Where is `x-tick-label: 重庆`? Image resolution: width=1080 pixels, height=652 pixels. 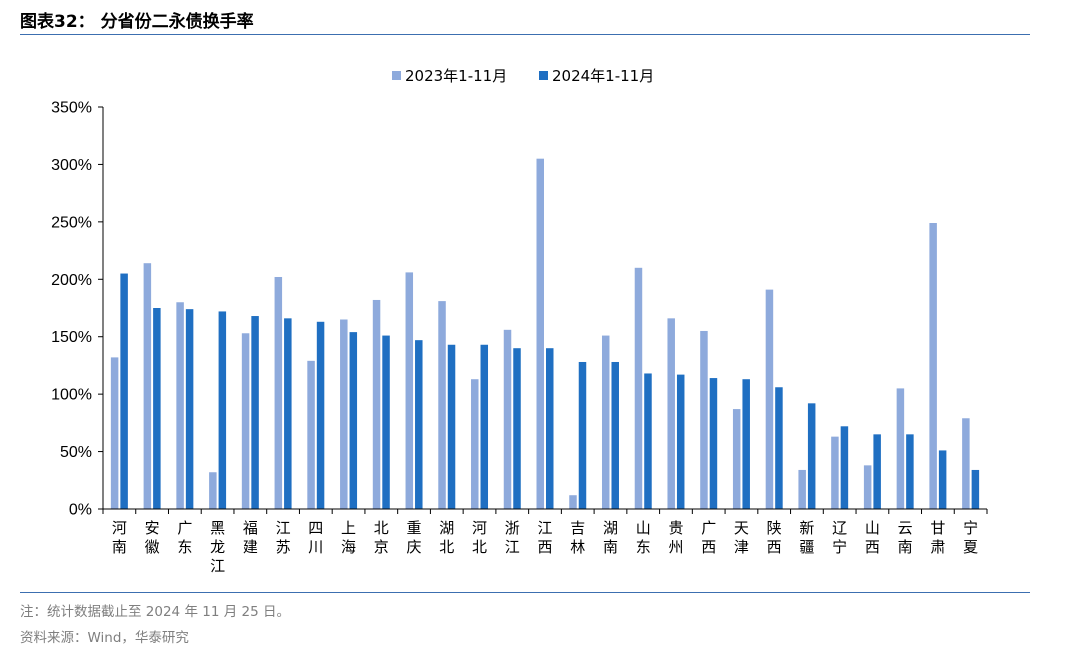 x-tick-label: 重庆 is located at coordinates (414, 537).